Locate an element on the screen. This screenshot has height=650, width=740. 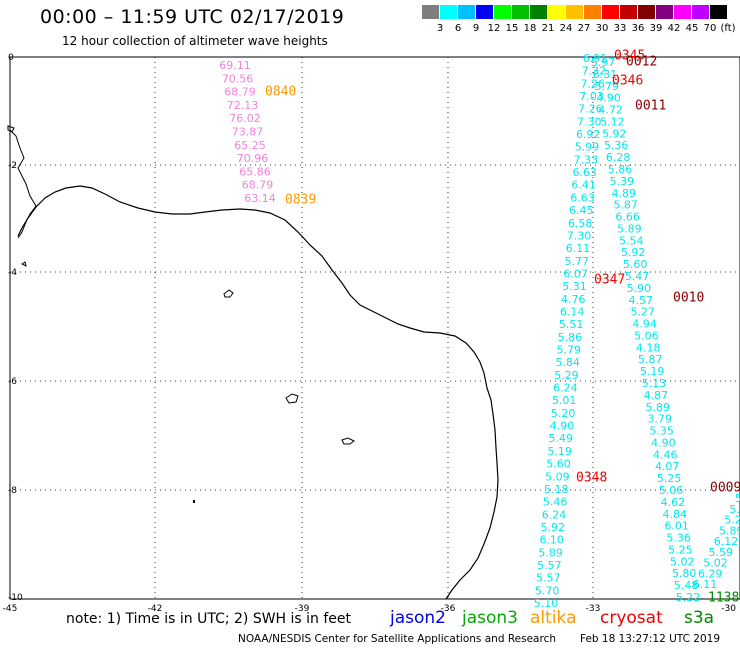
legend-label: (ft) is located at coordinates (728, 28).